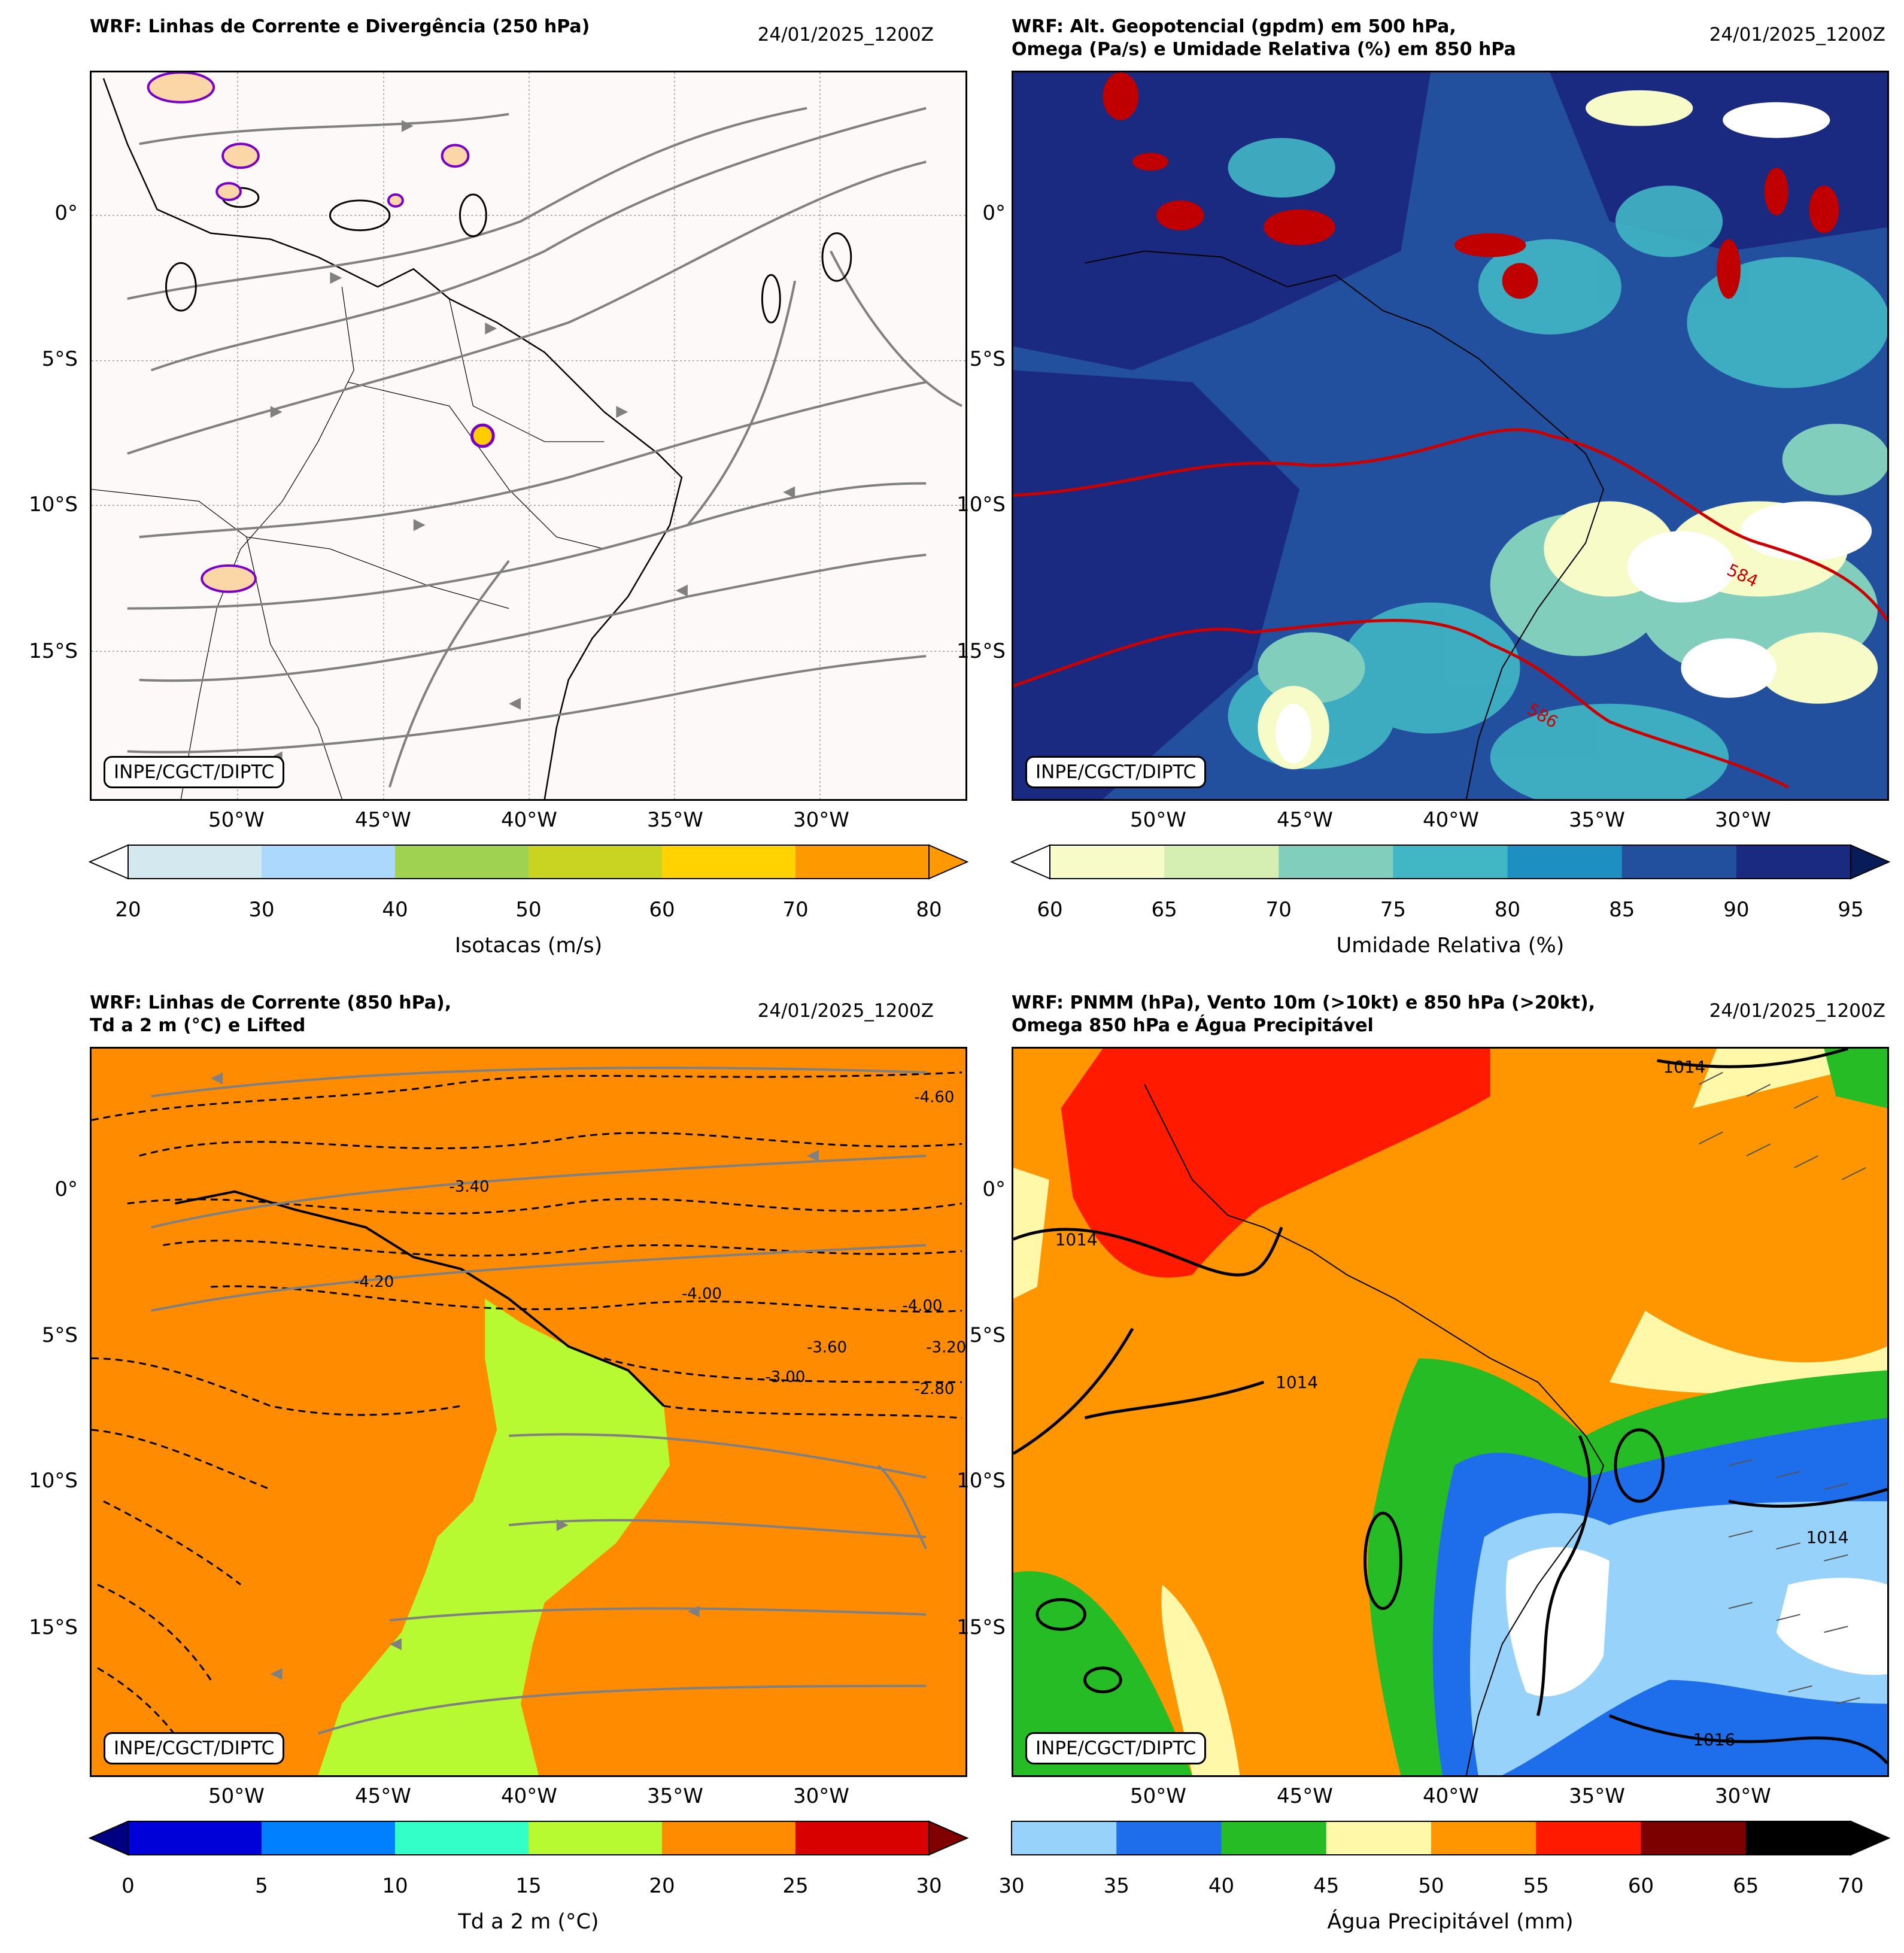 The image size is (1904, 1953). Describe the element at coordinates (827, 1348) in the screenshot. I see `contour-label: -3.60` at that location.